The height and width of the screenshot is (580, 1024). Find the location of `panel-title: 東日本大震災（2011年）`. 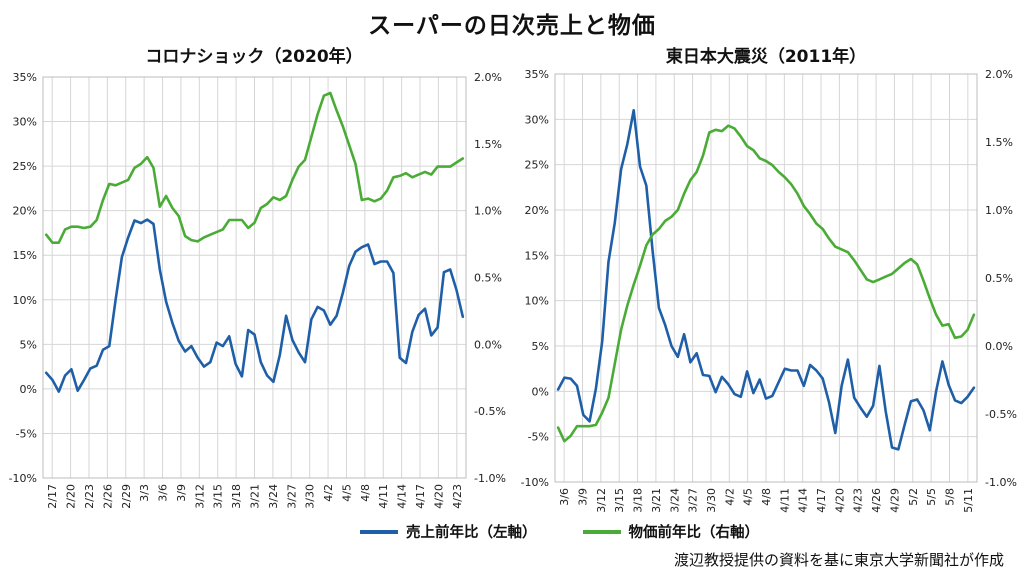

panel-title: 東日本大震災（2011年） is located at coordinates (766, 56).